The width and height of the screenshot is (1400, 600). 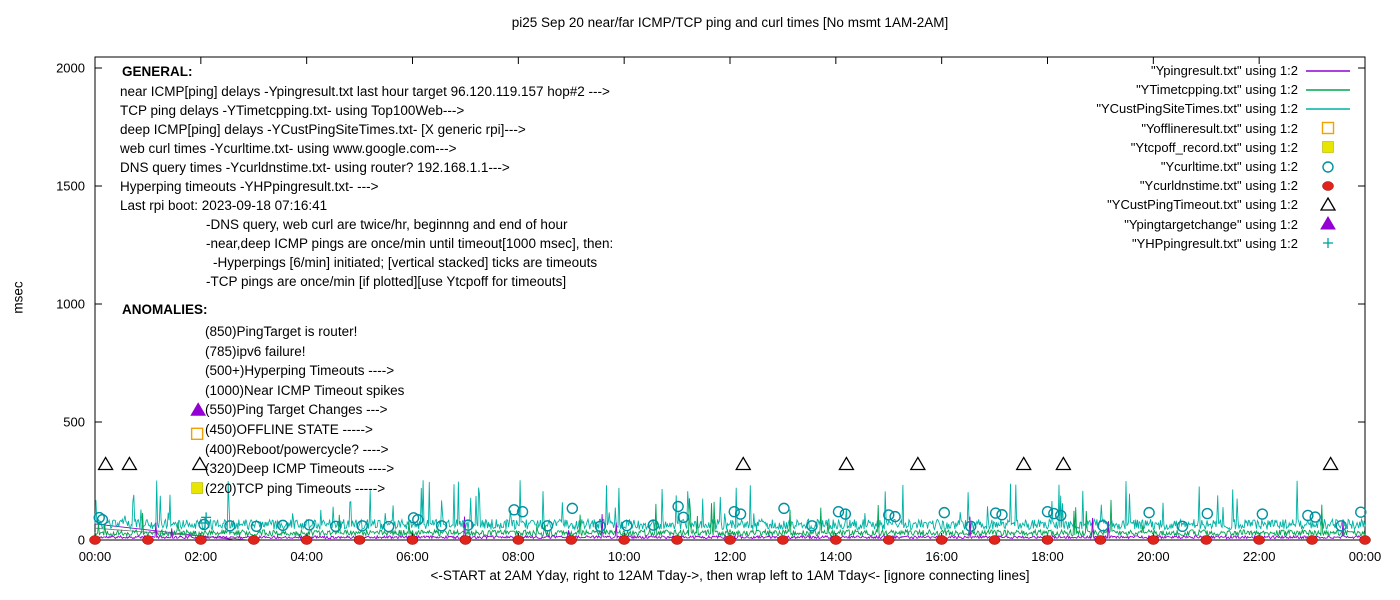 What do you see at coordinates (171, 532) in the screenshot?
I see `connecting-lines` at bounding box center [171, 532].